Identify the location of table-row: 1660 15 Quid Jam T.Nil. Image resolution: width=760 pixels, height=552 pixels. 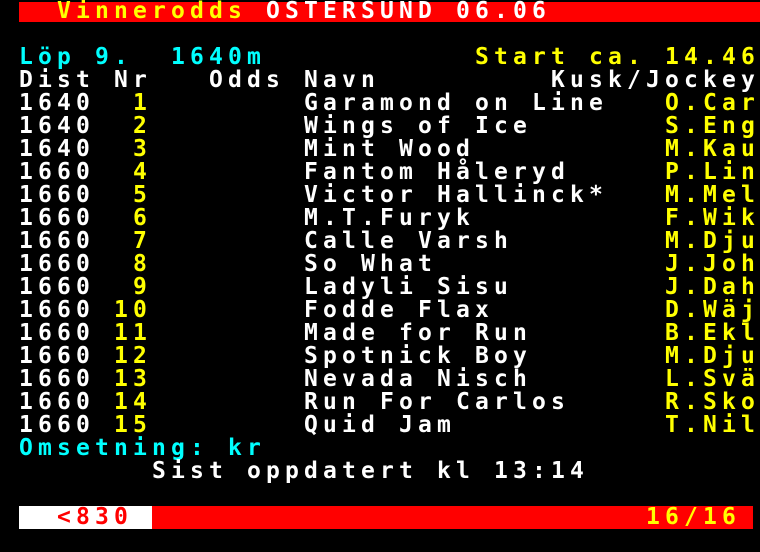
(380, 425).